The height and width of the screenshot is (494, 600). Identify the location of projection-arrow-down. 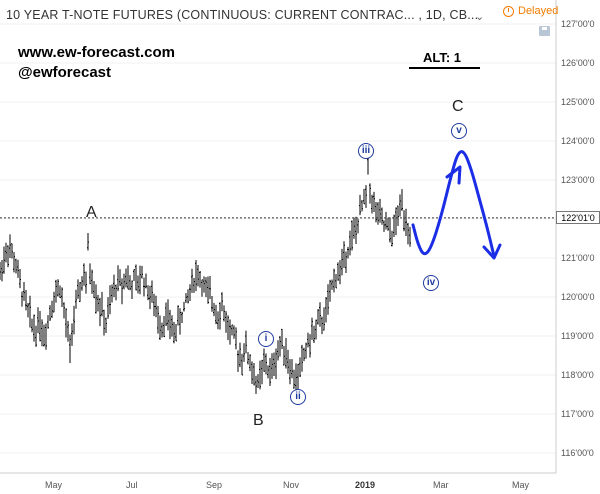
(492, 251).